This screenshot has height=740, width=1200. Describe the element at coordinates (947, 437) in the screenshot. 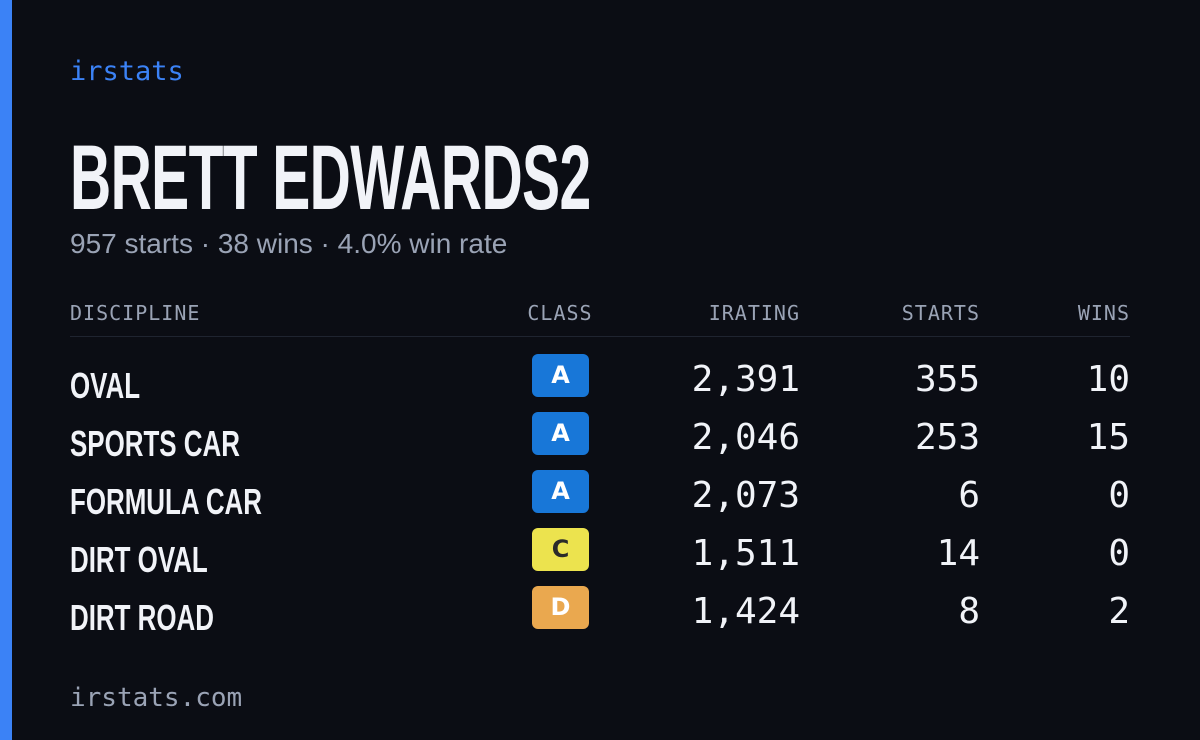

I see `starts: 253` at that location.